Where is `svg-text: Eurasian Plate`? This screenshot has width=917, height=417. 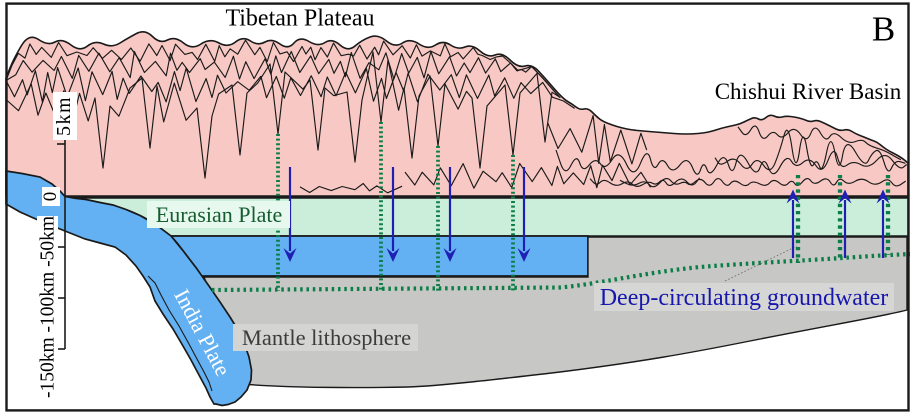 svg-text: Eurasian Plate is located at coordinates (219, 214).